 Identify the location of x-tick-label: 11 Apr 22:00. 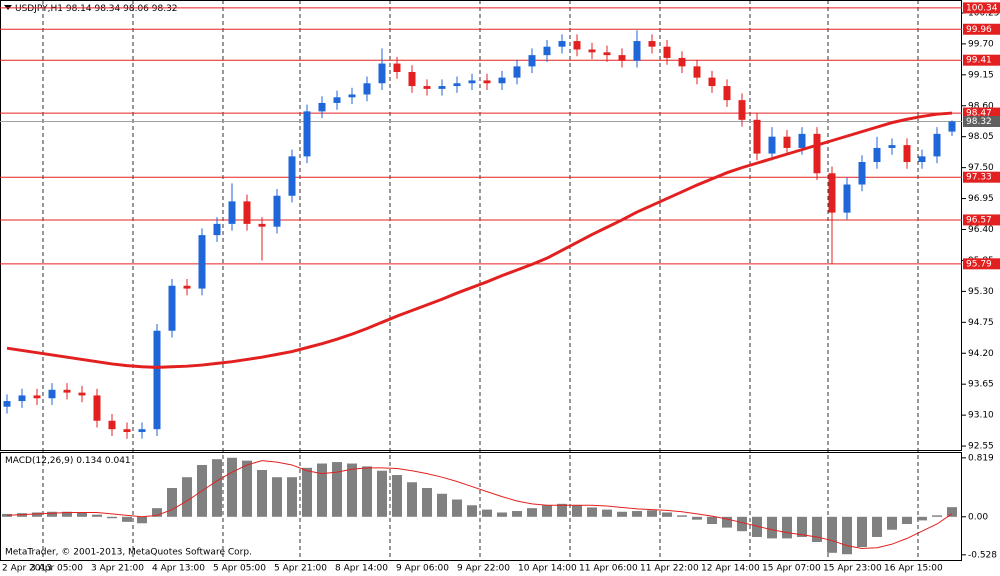
(669, 569).